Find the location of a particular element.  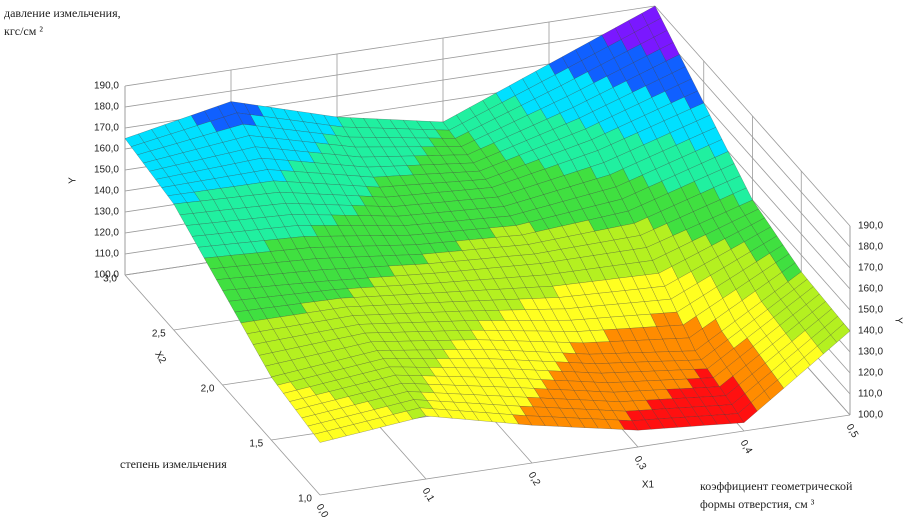

x2-tick-label: 1,0 is located at coordinates (305, 499).